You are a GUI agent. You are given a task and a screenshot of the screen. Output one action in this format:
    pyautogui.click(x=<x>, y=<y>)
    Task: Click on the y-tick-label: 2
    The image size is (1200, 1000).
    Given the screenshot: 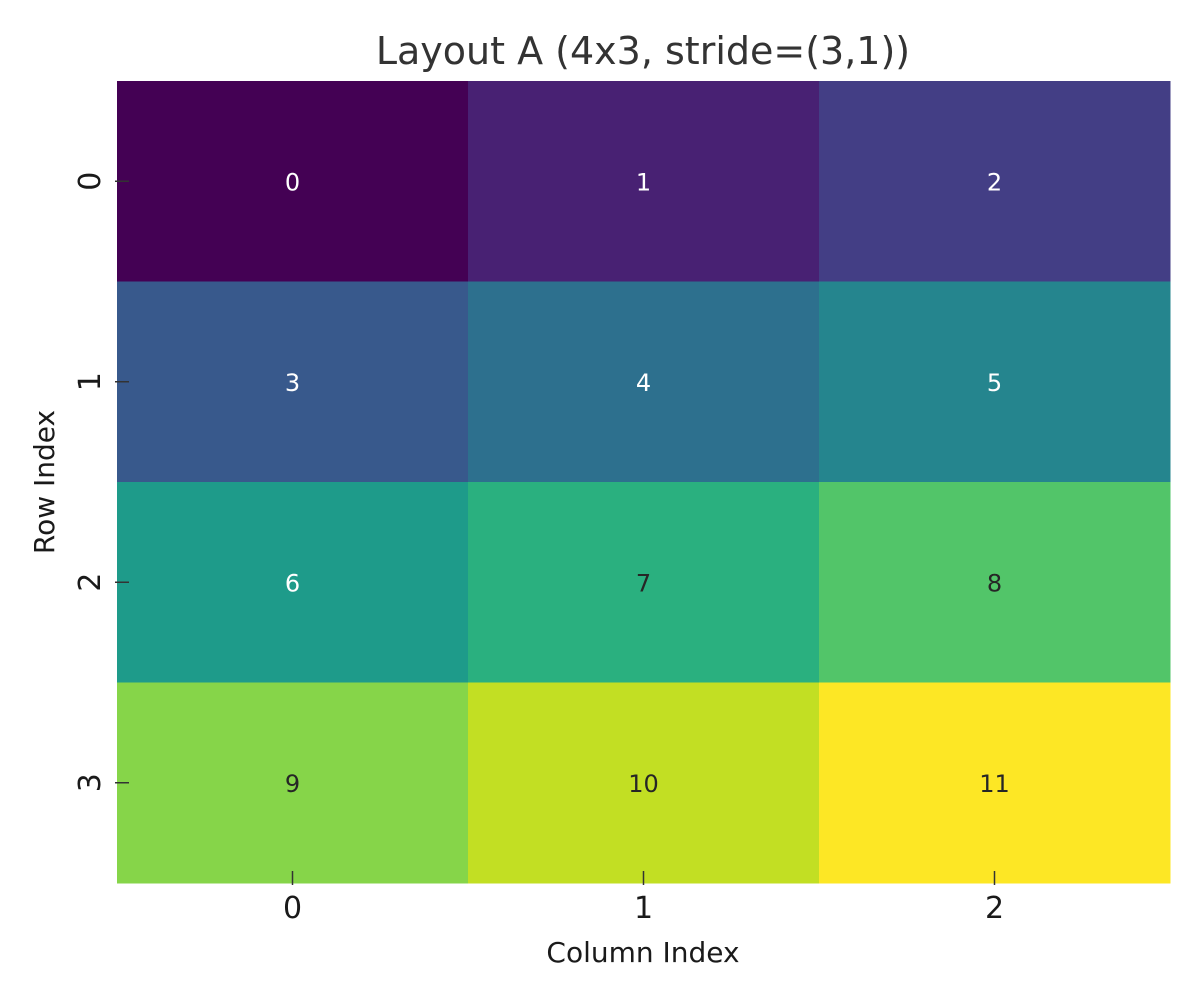 What is the action you would take?
    pyautogui.click(x=90, y=582)
    